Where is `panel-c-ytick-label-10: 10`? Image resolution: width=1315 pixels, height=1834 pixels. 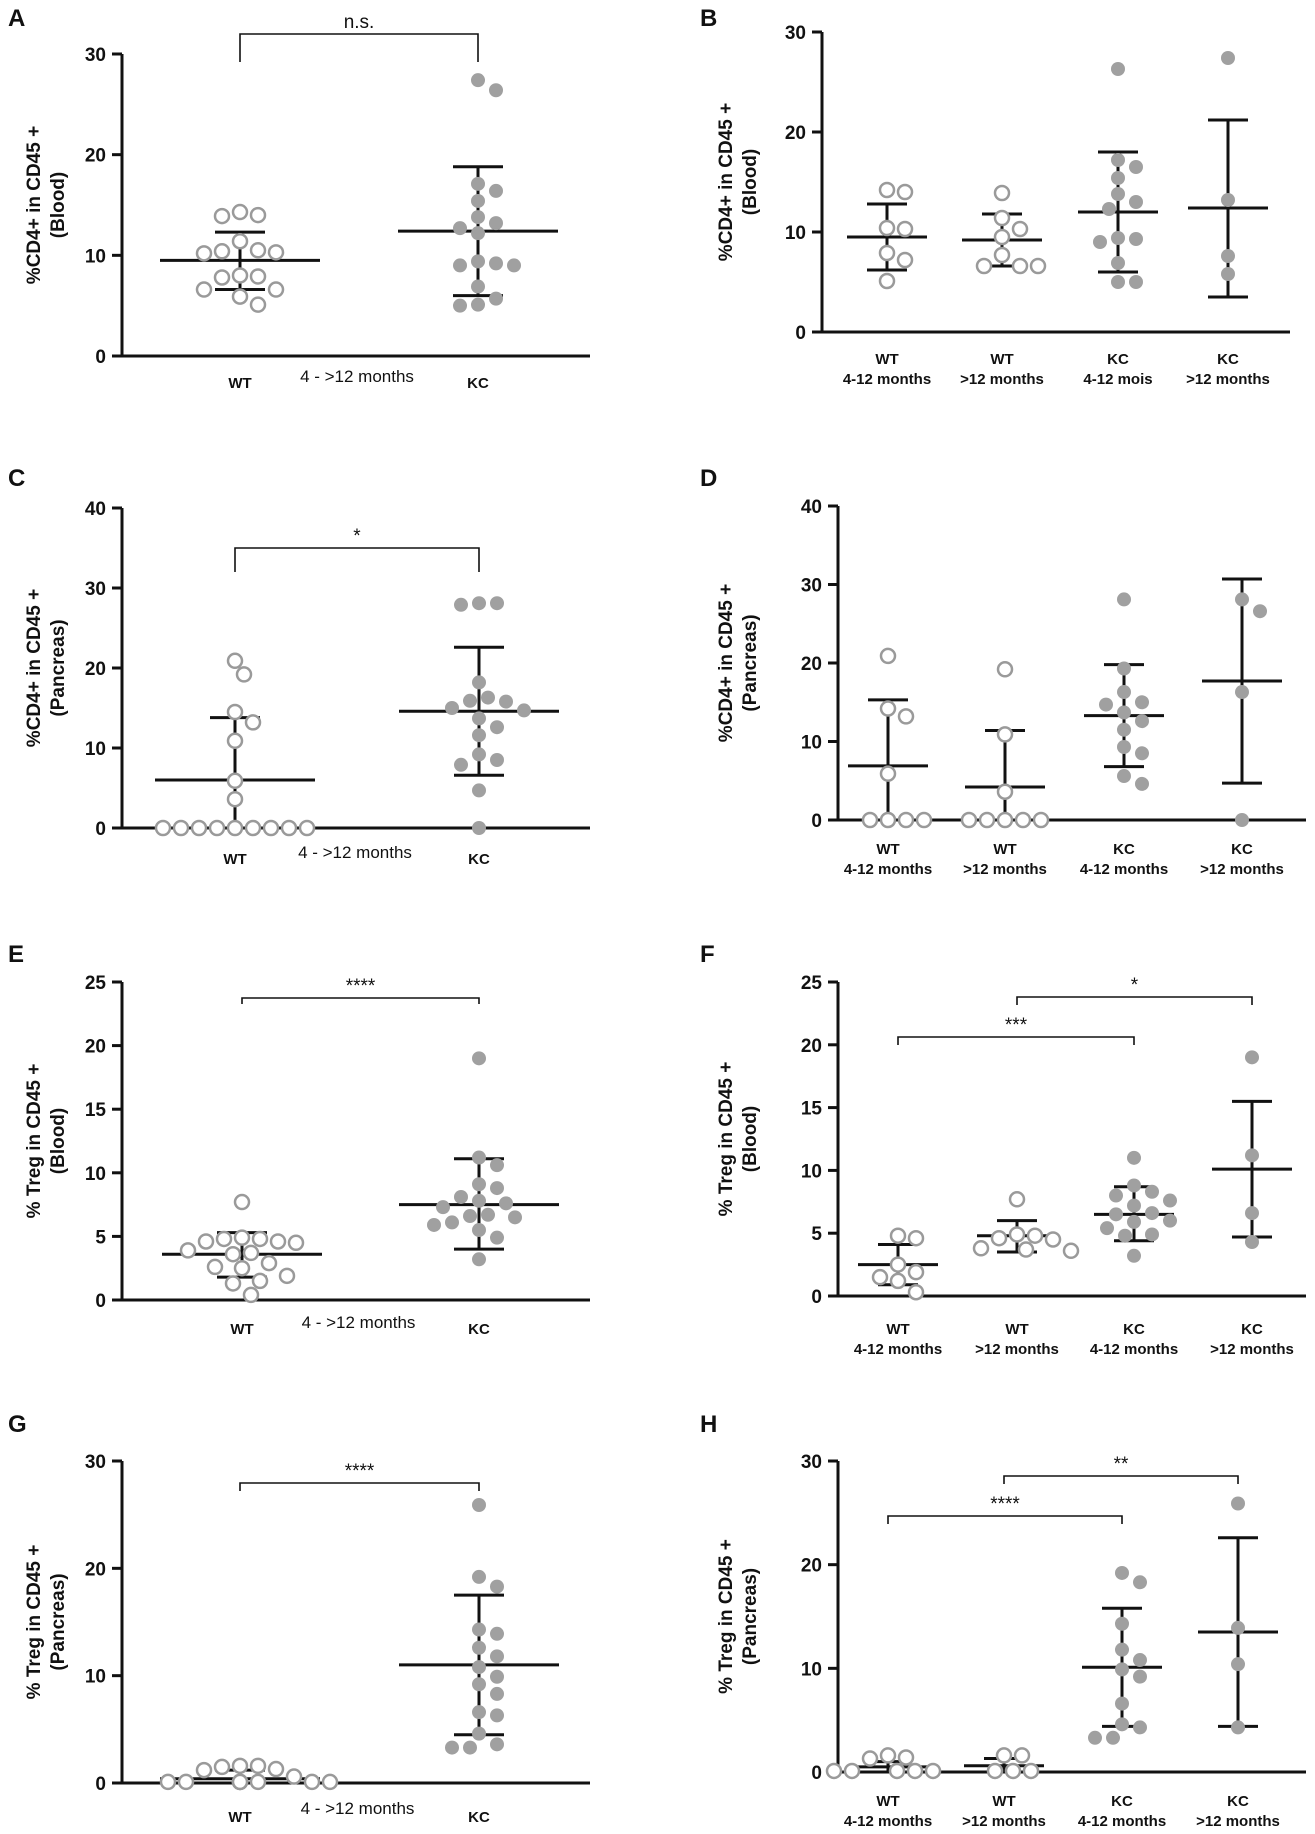 panel-c-ytick-label-10: 10 is located at coordinates (95, 749).